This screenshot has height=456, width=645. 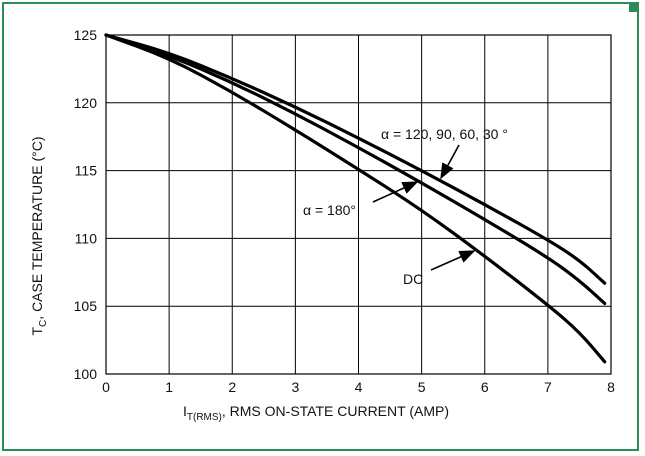 I want to click on x-tick-label: 1, so click(x=169, y=387).